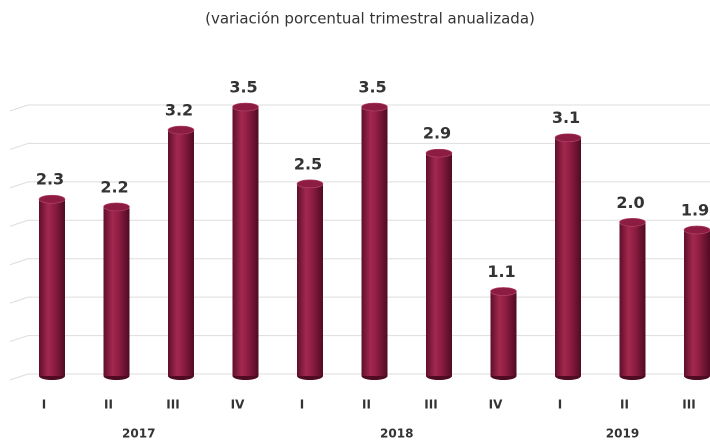 This screenshot has height=441, width=710. I want to click on value-label: 2.0, so click(630, 202).